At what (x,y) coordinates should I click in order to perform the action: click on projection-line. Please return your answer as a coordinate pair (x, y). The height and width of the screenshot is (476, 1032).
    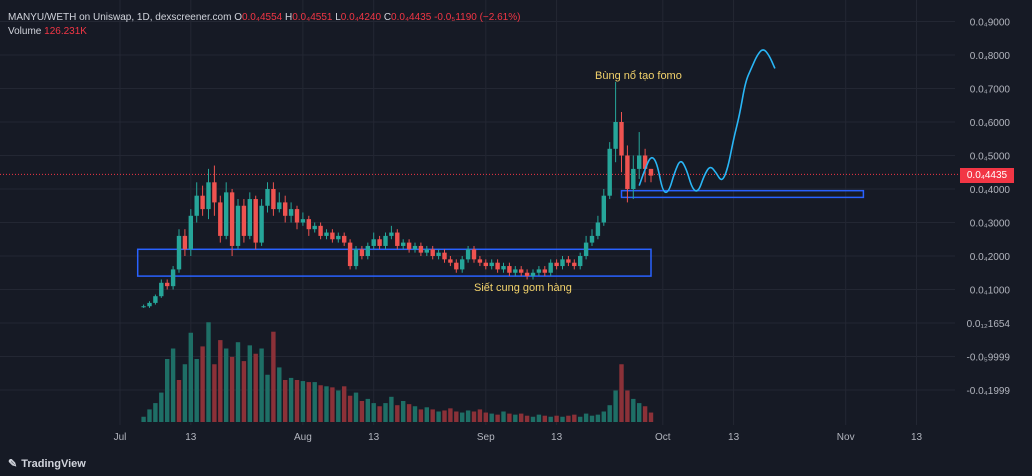
    Looking at the image, I should click on (707, 121).